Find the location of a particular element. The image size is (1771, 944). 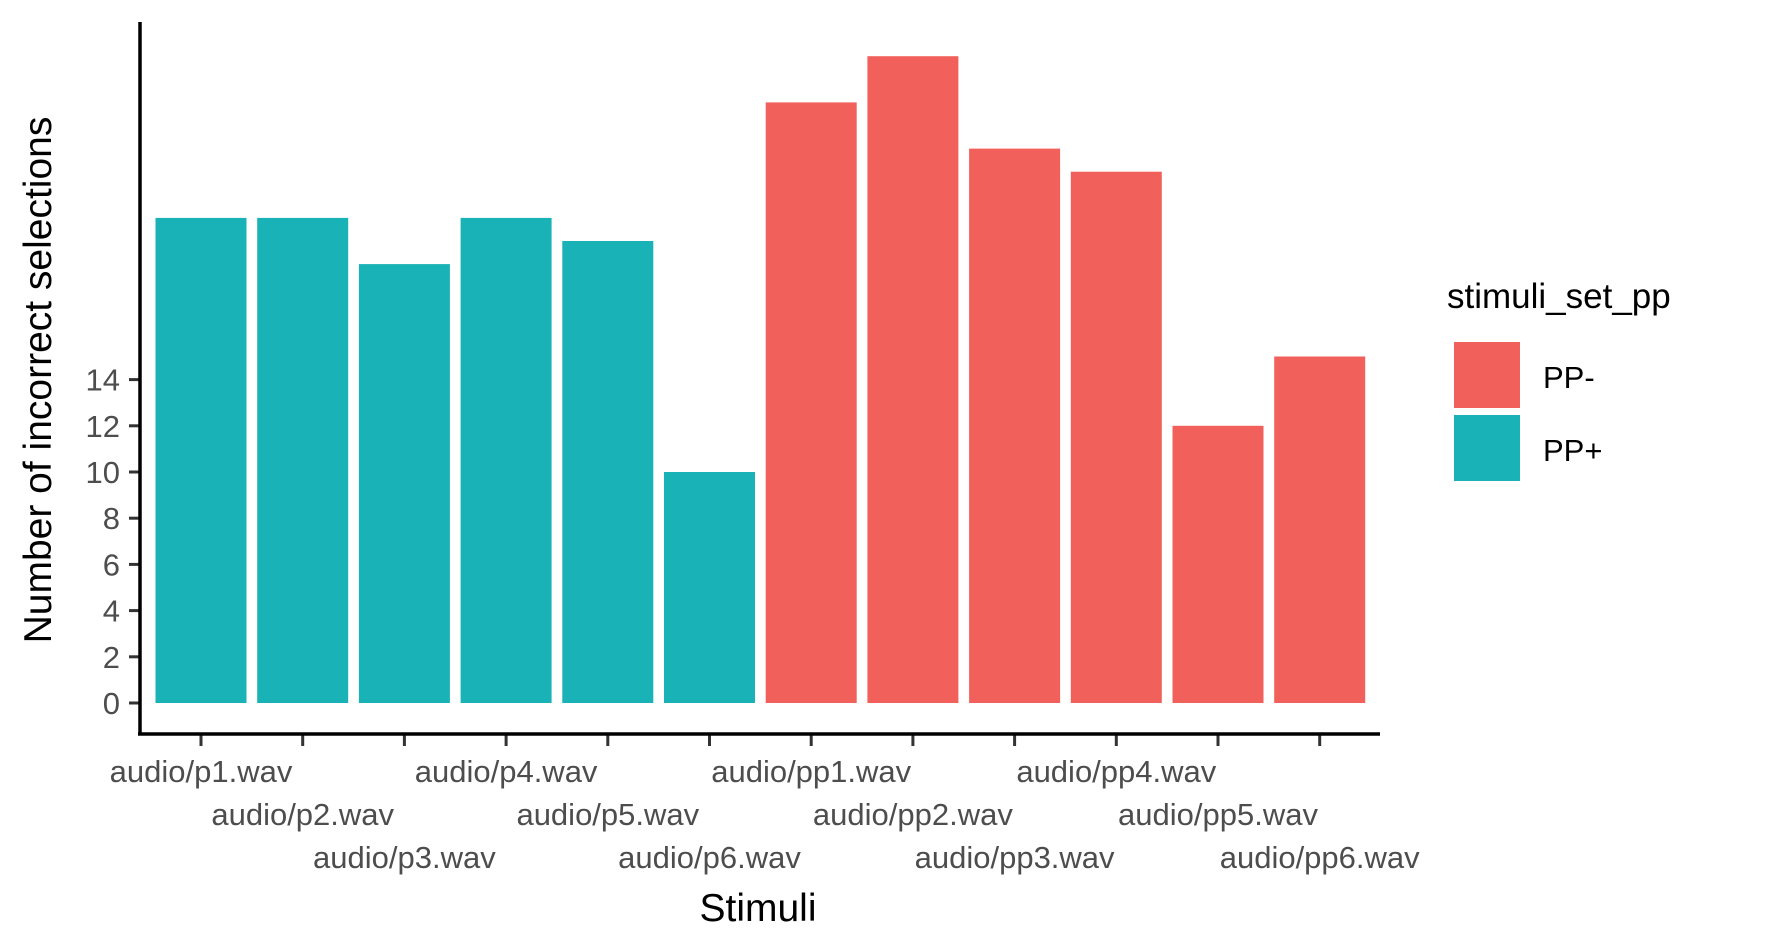

y-tick-label: 0 is located at coordinates (111, 703).